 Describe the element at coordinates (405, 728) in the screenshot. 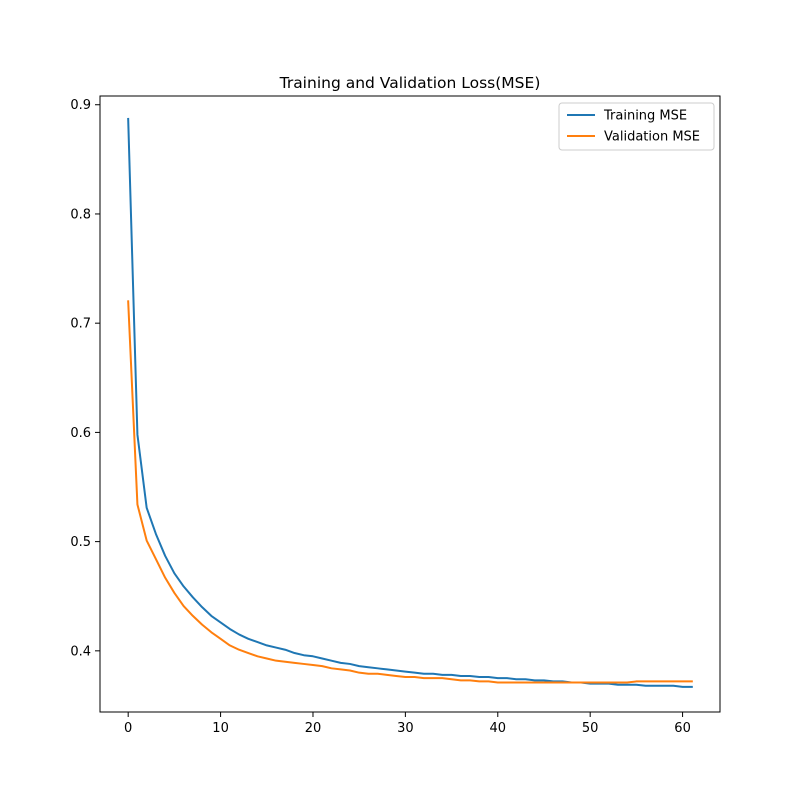

I see `x-tick-label: 30` at that location.